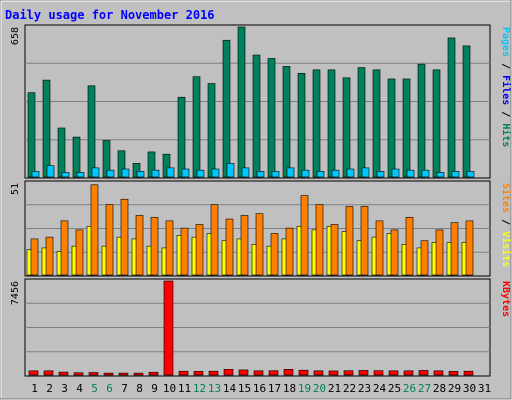 The width and height of the screenshot is (512, 400). I want to click on x-tick-label: 3, so click(64, 388).